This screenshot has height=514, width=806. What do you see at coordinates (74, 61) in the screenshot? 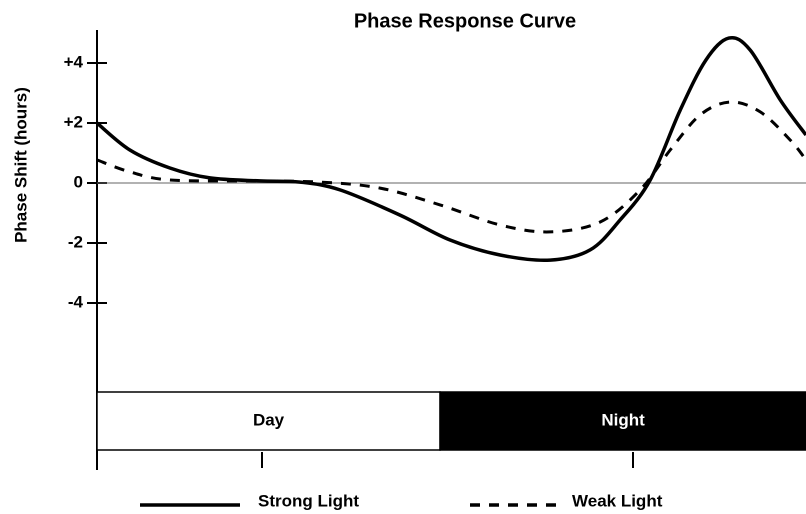
I see `y-tick-label: +4` at bounding box center [74, 61].